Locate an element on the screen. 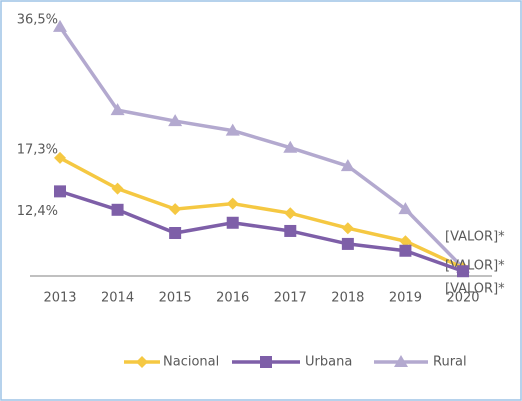 The image size is (522, 401). data-label: 17,3% is located at coordinates (37, 149).